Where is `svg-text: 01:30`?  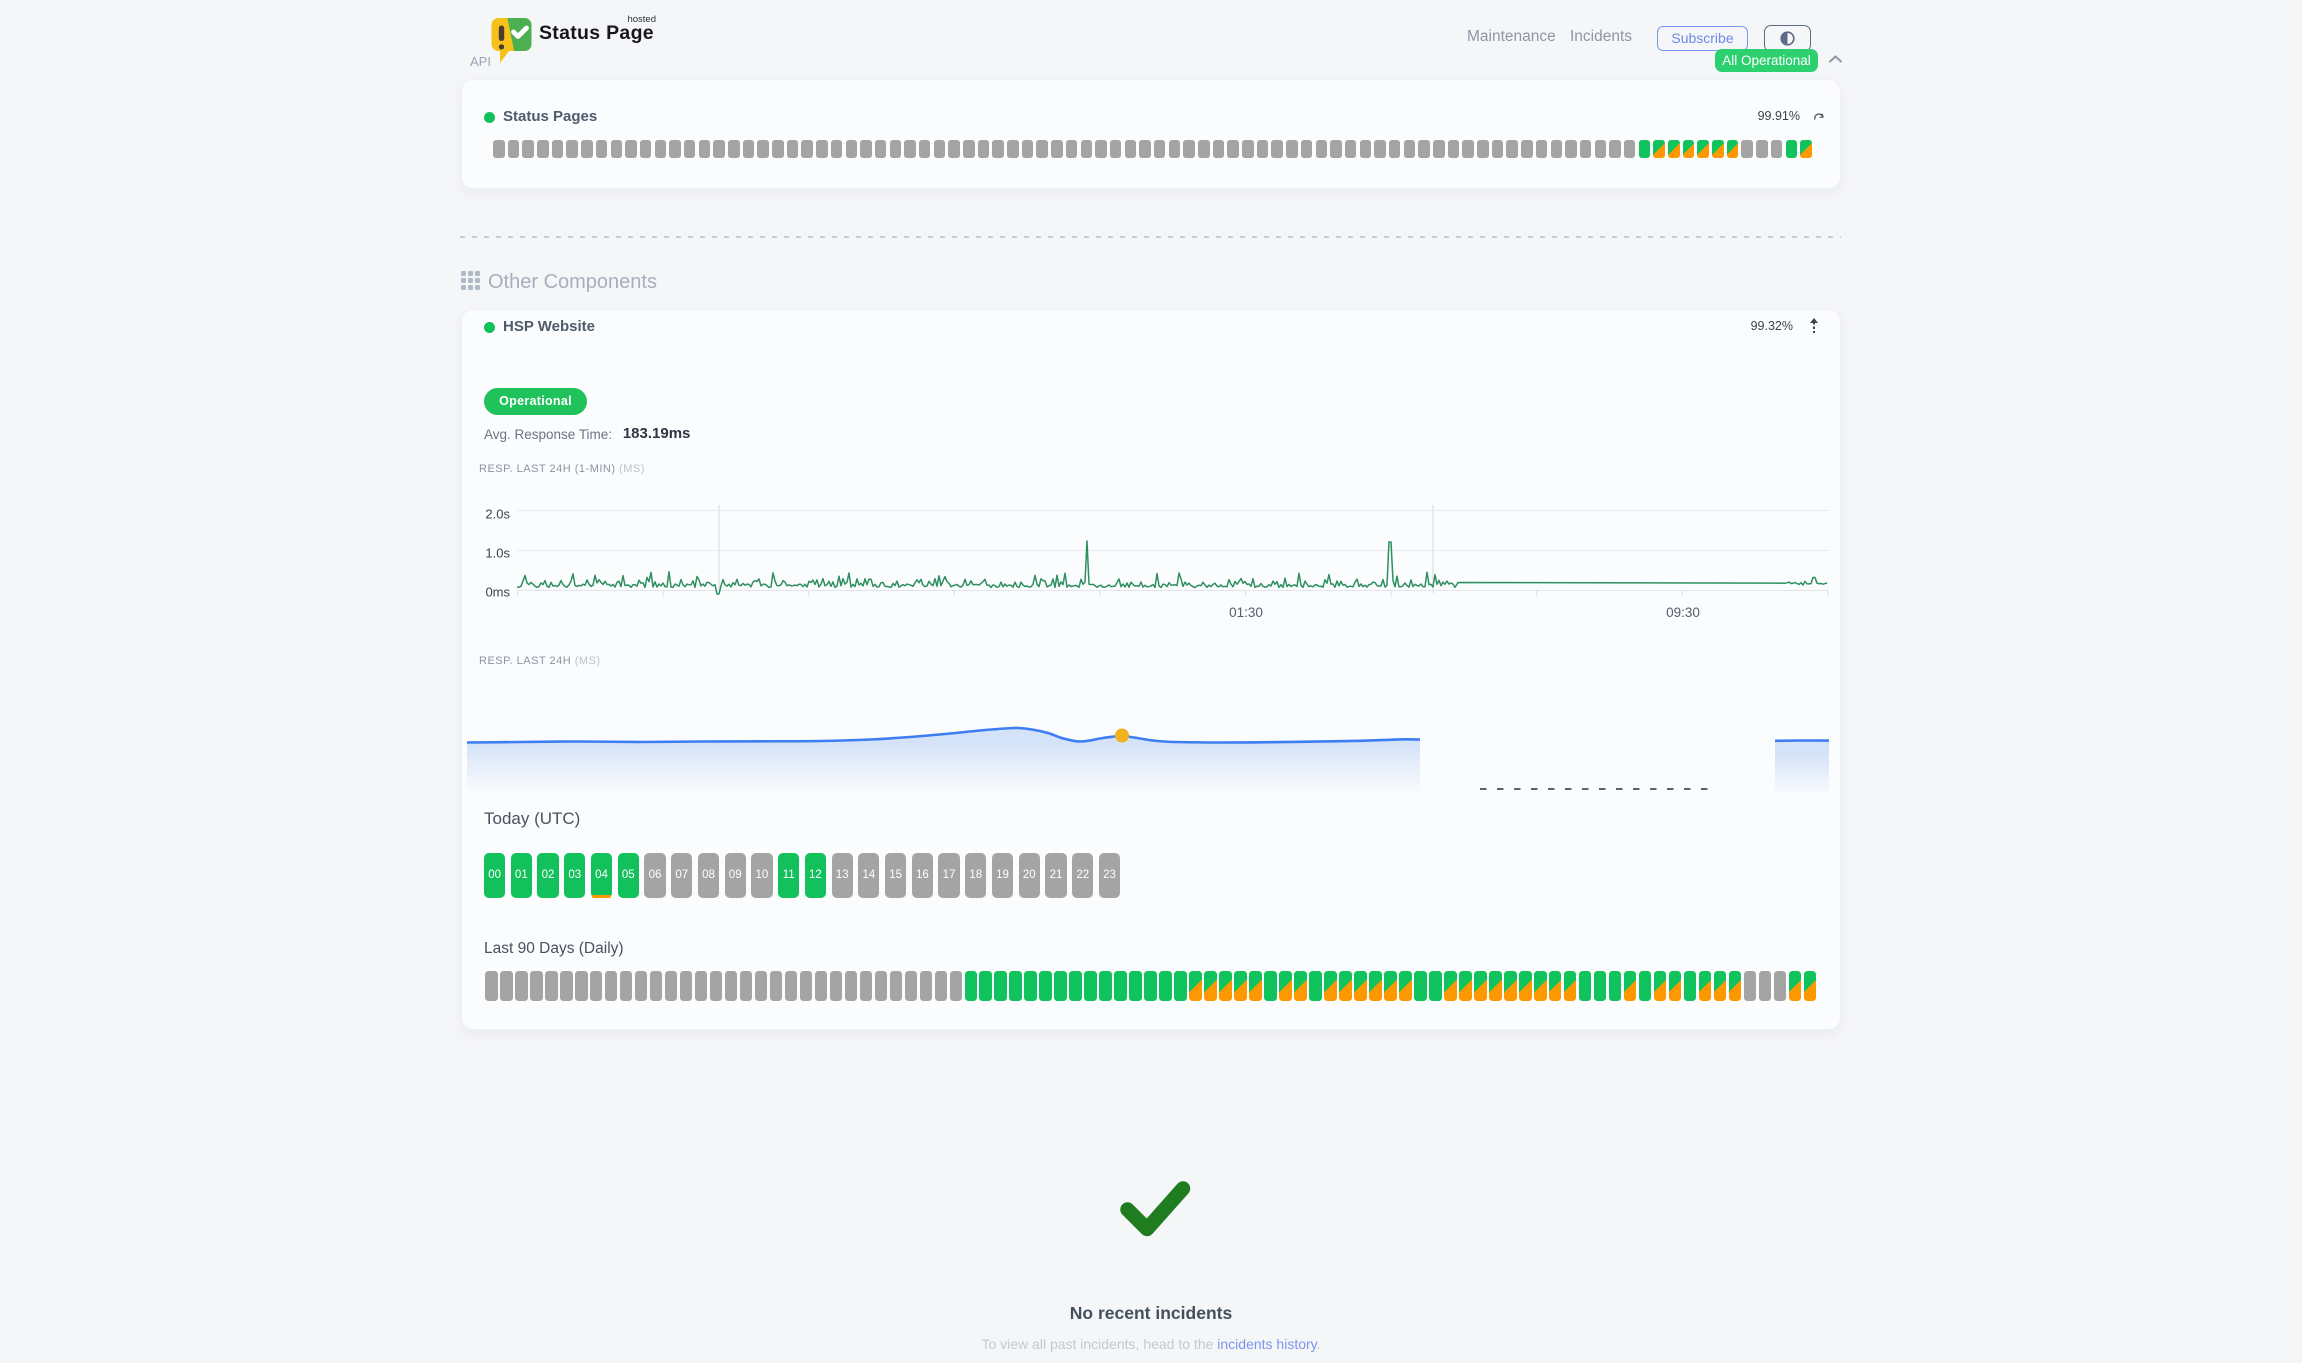 svg-text: 01:30 is located at coordinates (1246, 612).